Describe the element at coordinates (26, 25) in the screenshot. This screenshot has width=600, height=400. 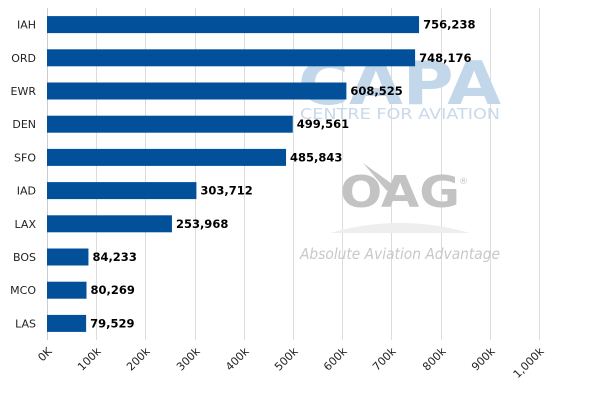
I see `category-label: IAH` at that location.